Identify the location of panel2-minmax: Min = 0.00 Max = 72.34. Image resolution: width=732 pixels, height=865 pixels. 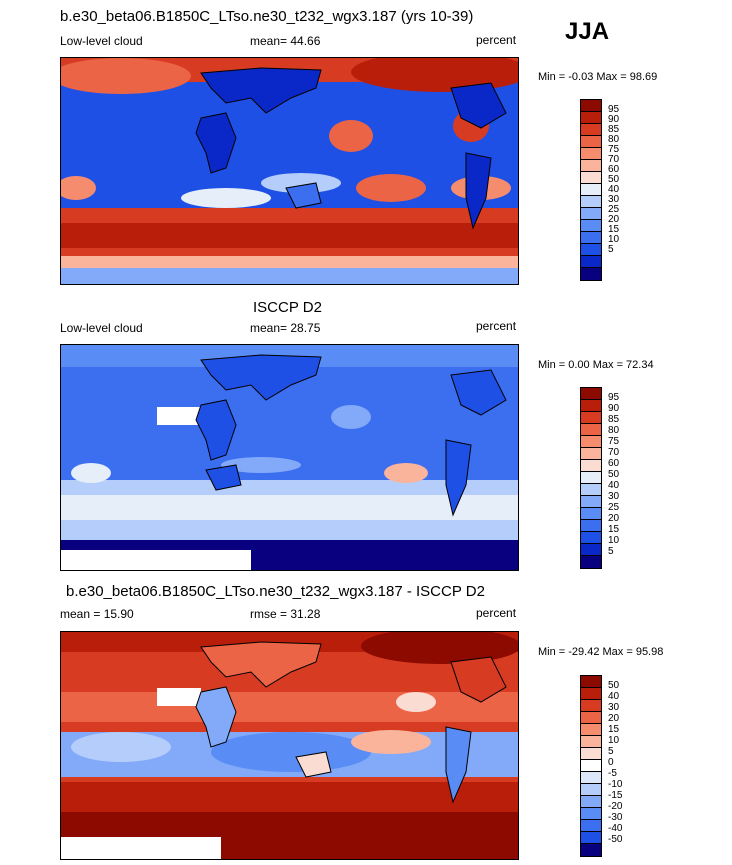
(596, 365).